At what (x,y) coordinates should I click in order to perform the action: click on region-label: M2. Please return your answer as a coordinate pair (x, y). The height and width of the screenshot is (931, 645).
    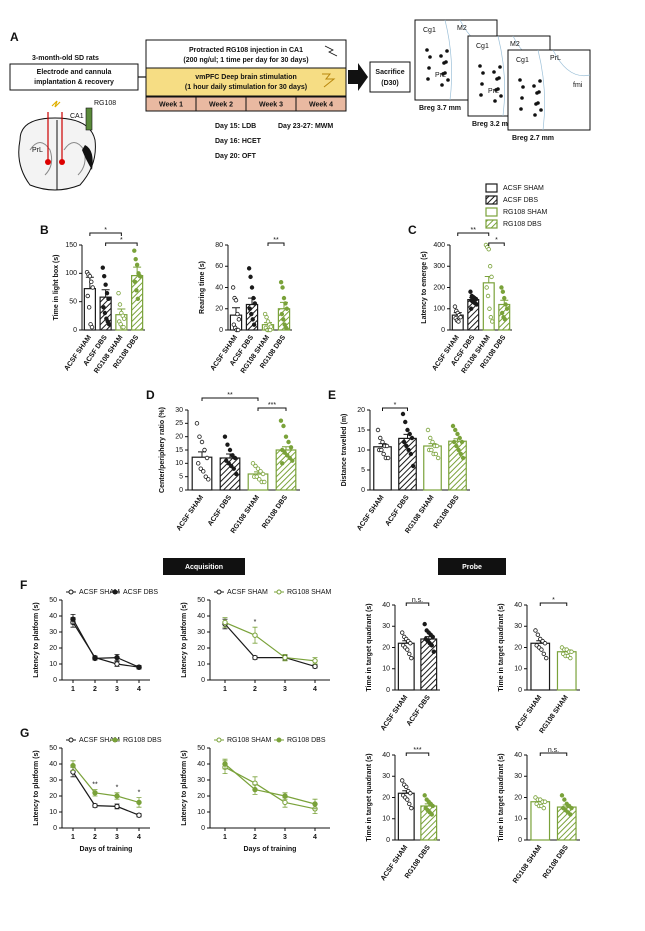
    Looking at the image, I should click on (462, 28).